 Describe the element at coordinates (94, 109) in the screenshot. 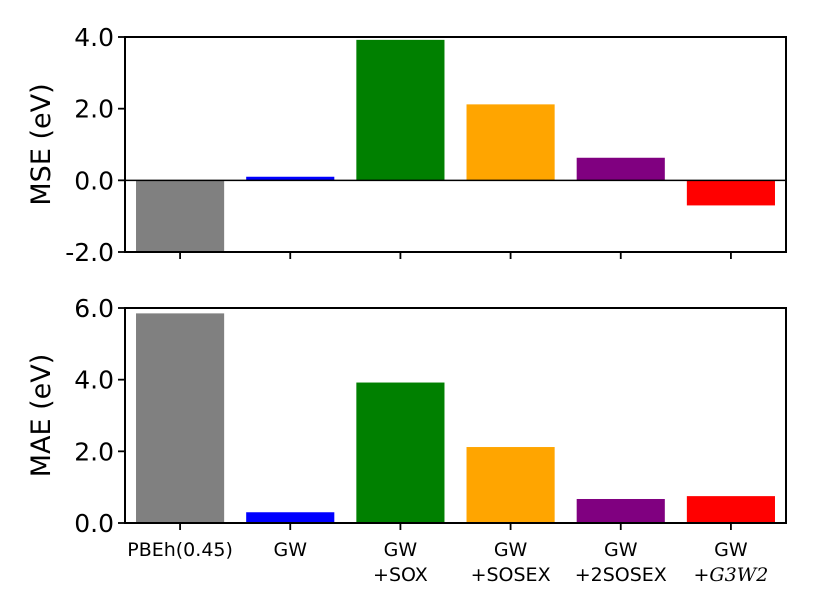

I see `mse-ytick-label: 2.0` at that location.